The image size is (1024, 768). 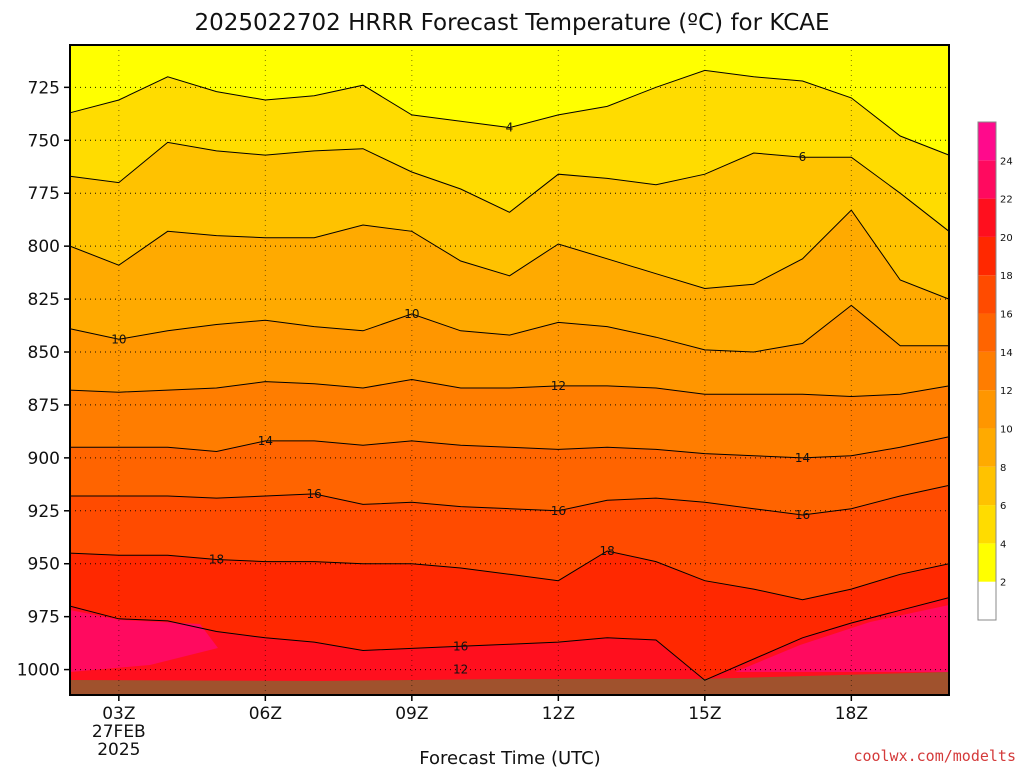 What do you see at coordinates (1003, 544) in the screenshot?
I see `colorbar-label: 4` at bounding box center [1003, 544].